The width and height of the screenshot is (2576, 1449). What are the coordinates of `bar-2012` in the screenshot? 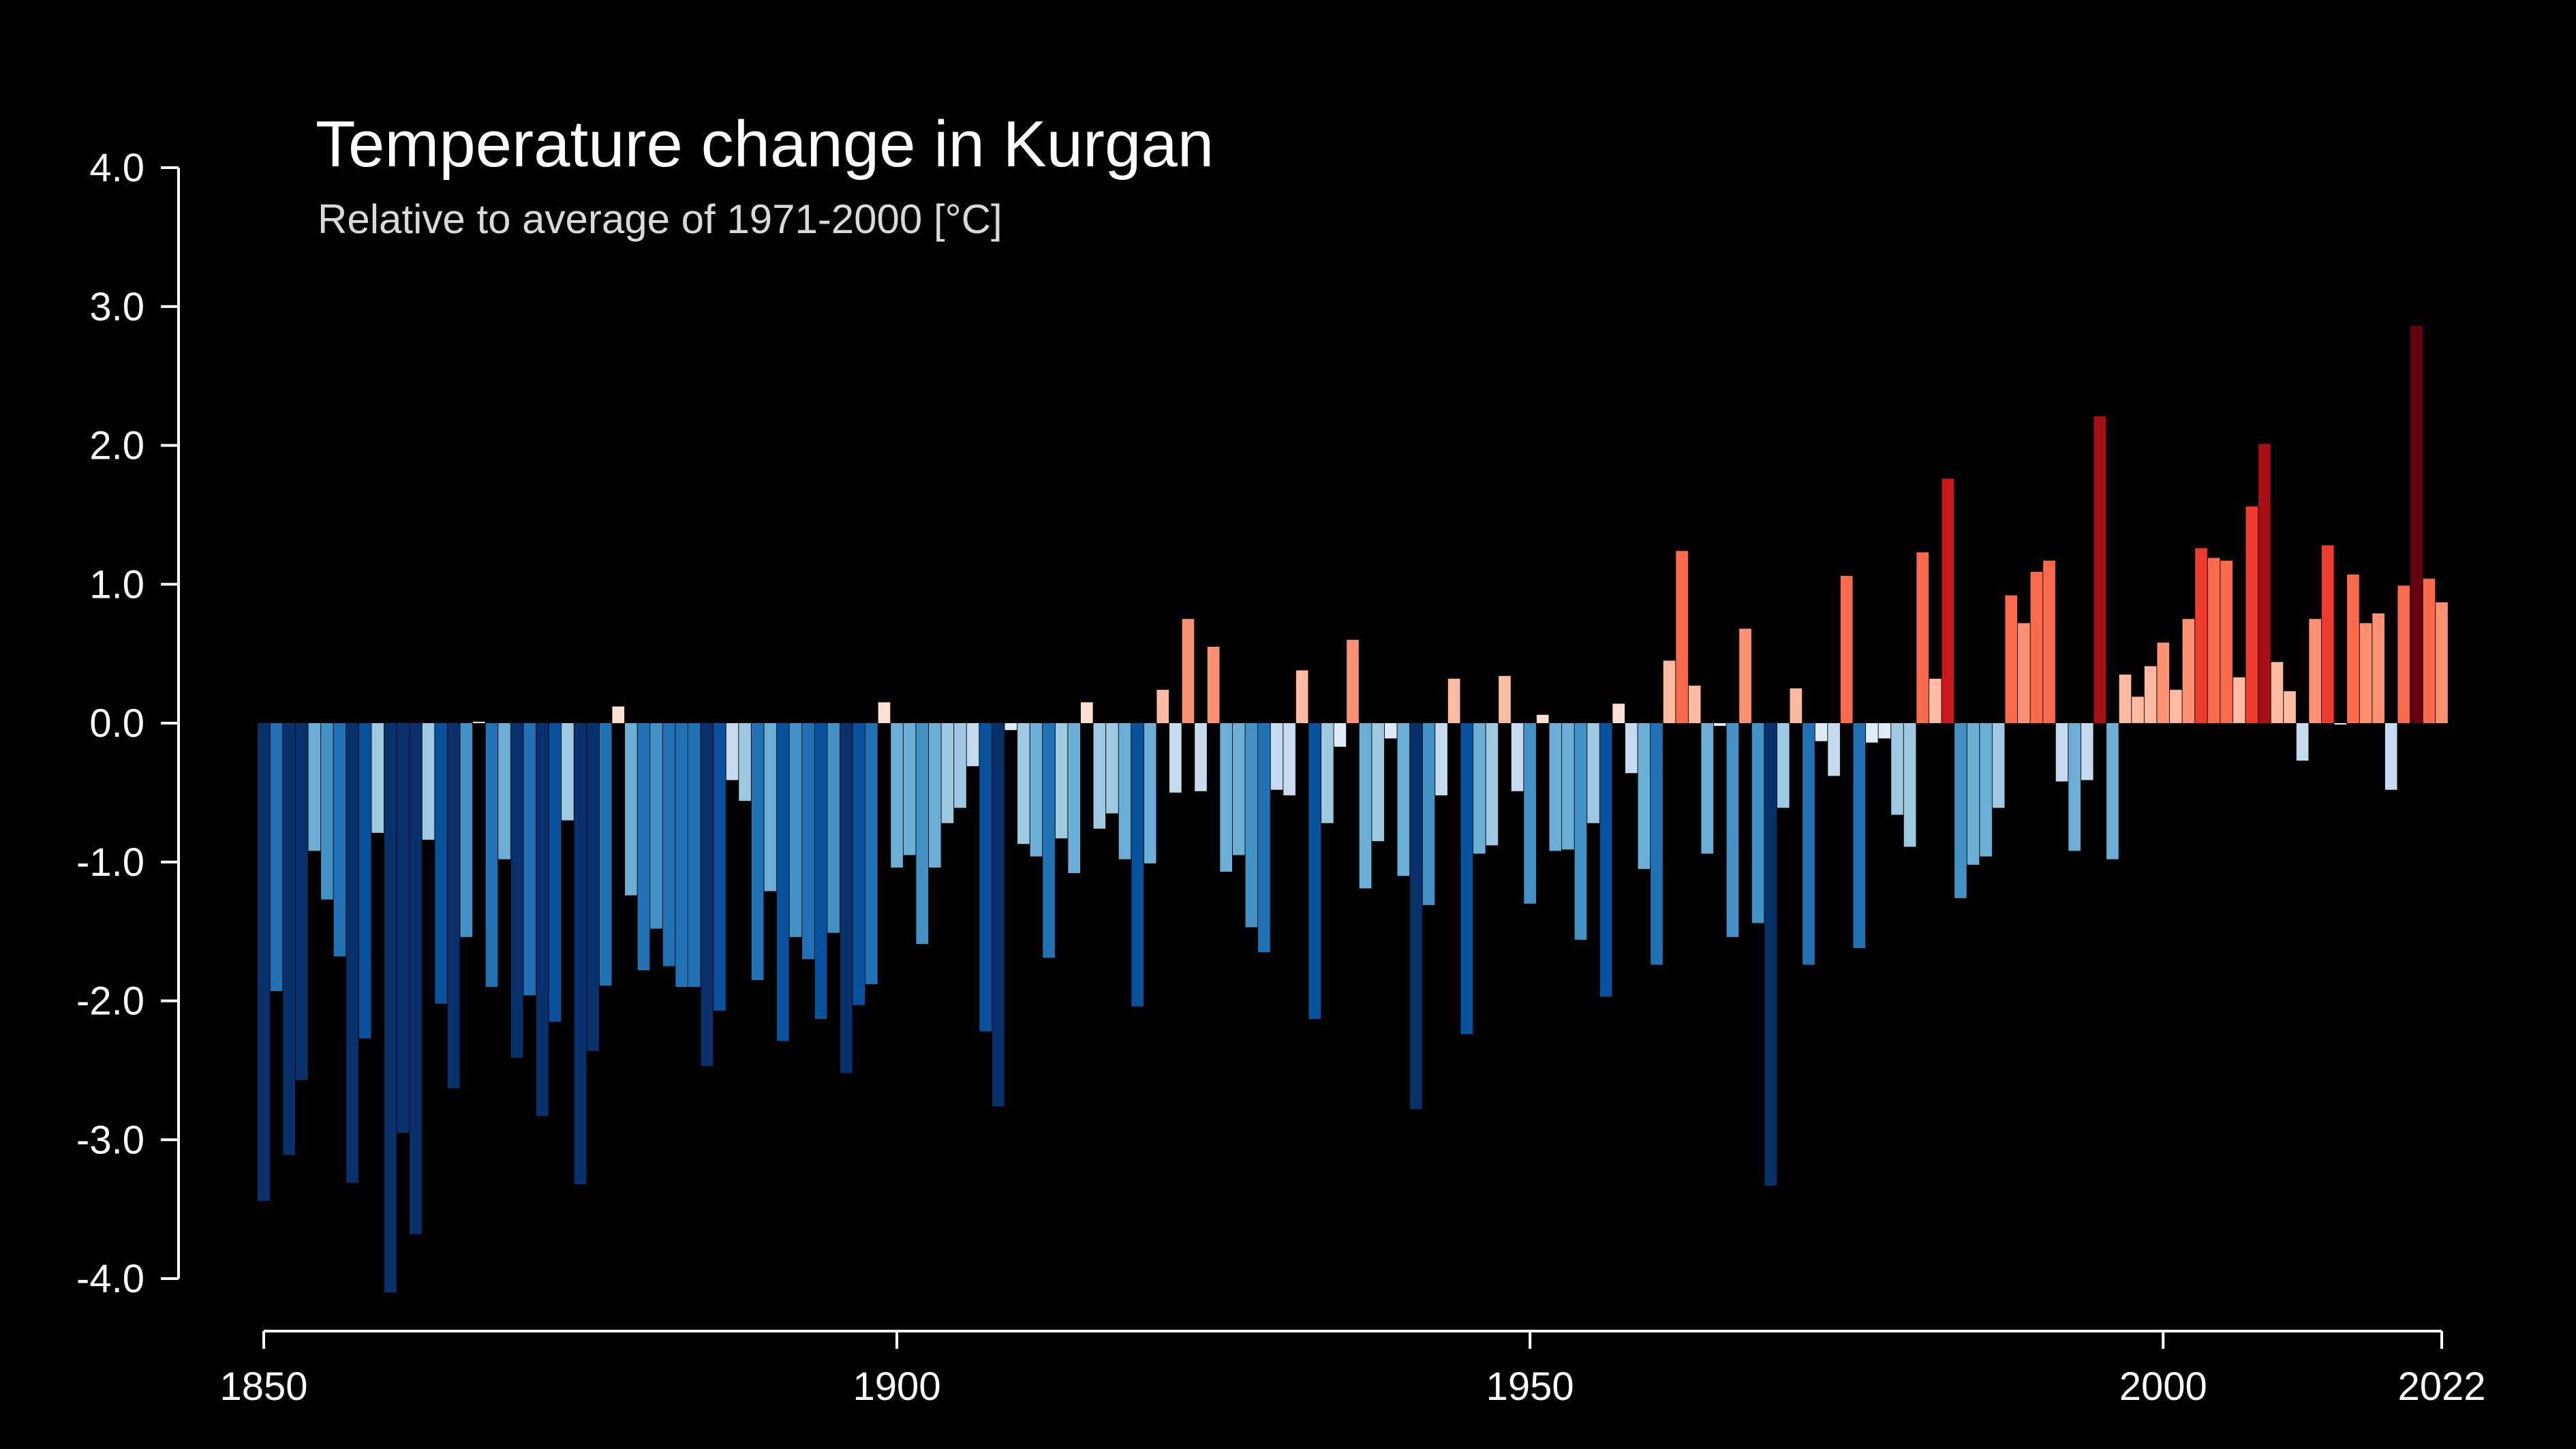 It's located at (2315, 671).